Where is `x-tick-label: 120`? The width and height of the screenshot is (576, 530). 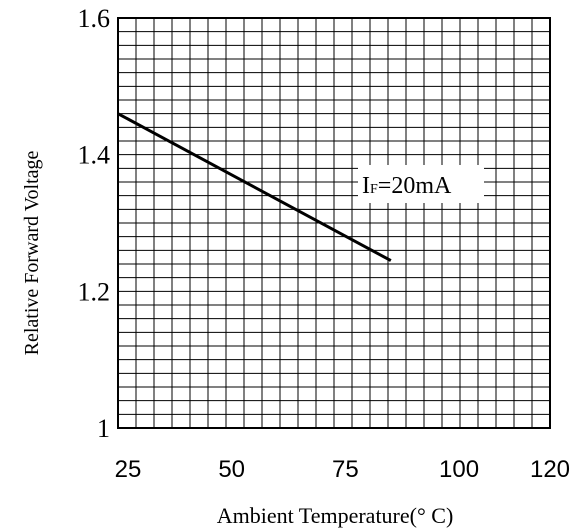 x-tick-label: 120 is located at coordinates (550, 469).